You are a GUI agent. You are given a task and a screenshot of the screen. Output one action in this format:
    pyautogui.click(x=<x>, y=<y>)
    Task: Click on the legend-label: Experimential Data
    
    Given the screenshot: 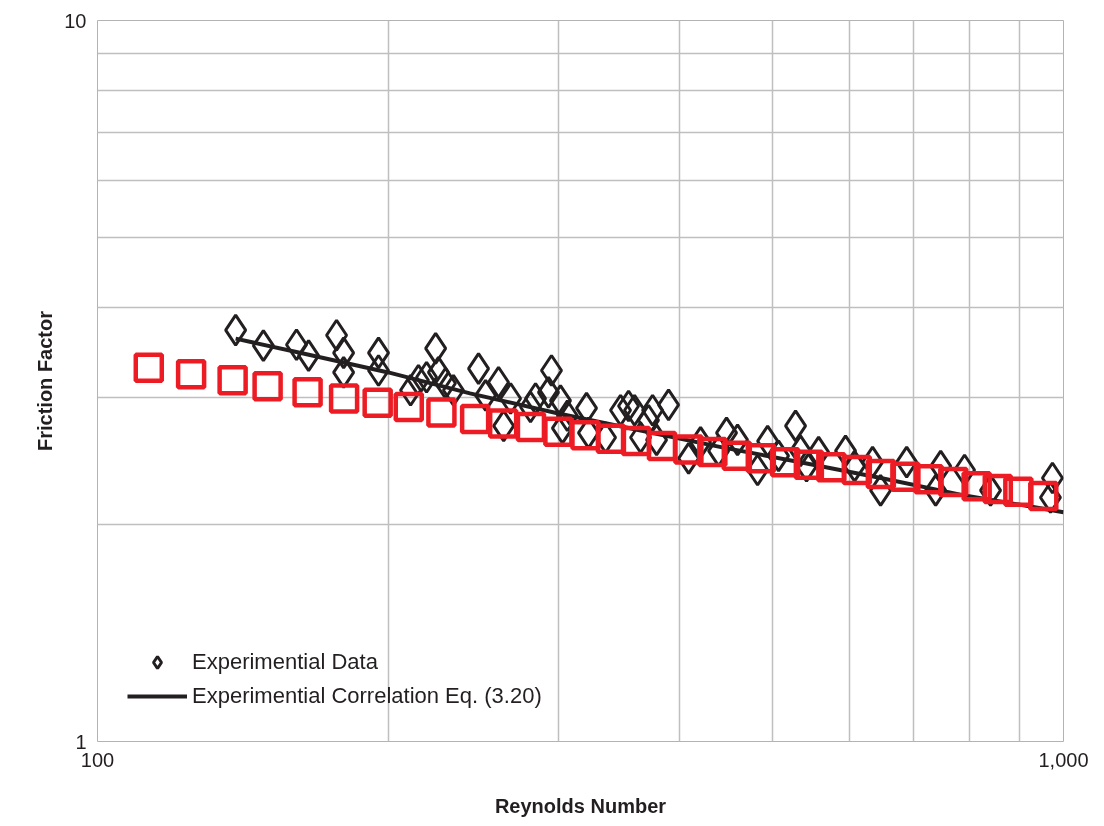 What is the action you would take?
    pyautogui.click(x=285, y=662)
    